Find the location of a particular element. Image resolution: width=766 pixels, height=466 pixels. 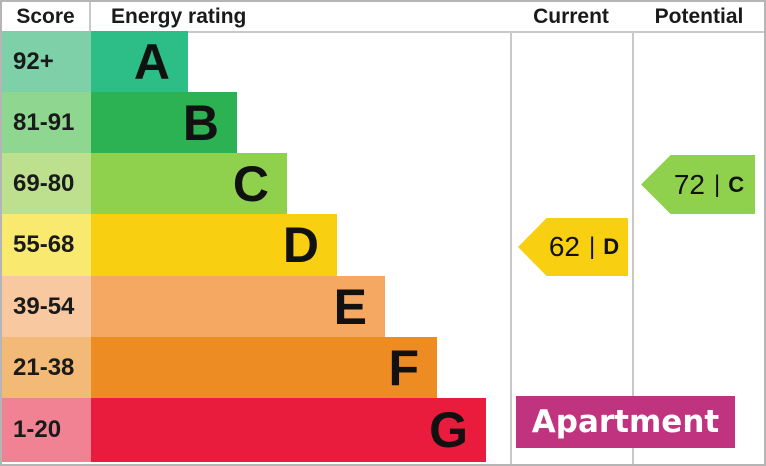

potential-column-divider is located at coordinates (633, 233).